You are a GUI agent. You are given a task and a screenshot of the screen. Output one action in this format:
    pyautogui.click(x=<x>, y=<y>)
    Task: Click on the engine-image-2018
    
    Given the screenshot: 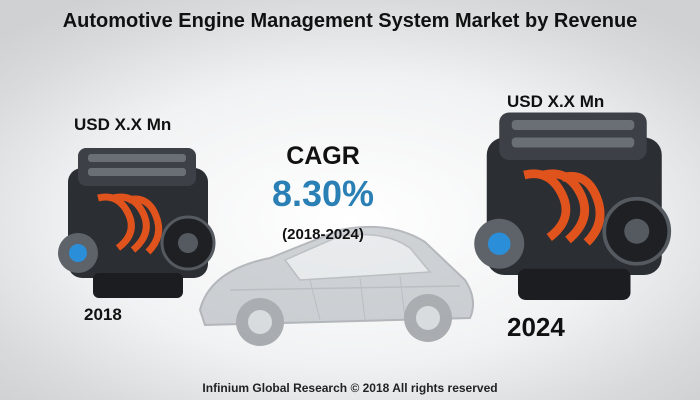 What is the action you would take?
    pyautogui.click(x=137, y=223)
    